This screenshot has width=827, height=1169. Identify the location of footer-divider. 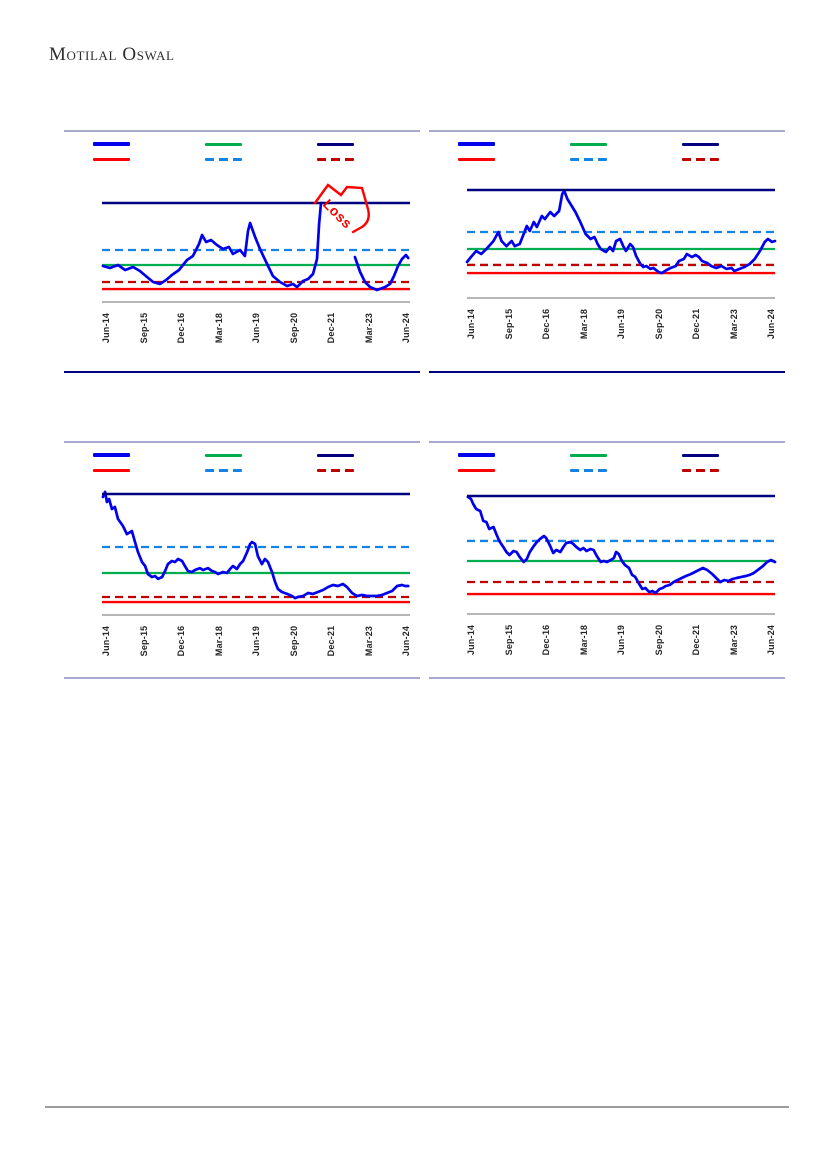
(417, 1107).